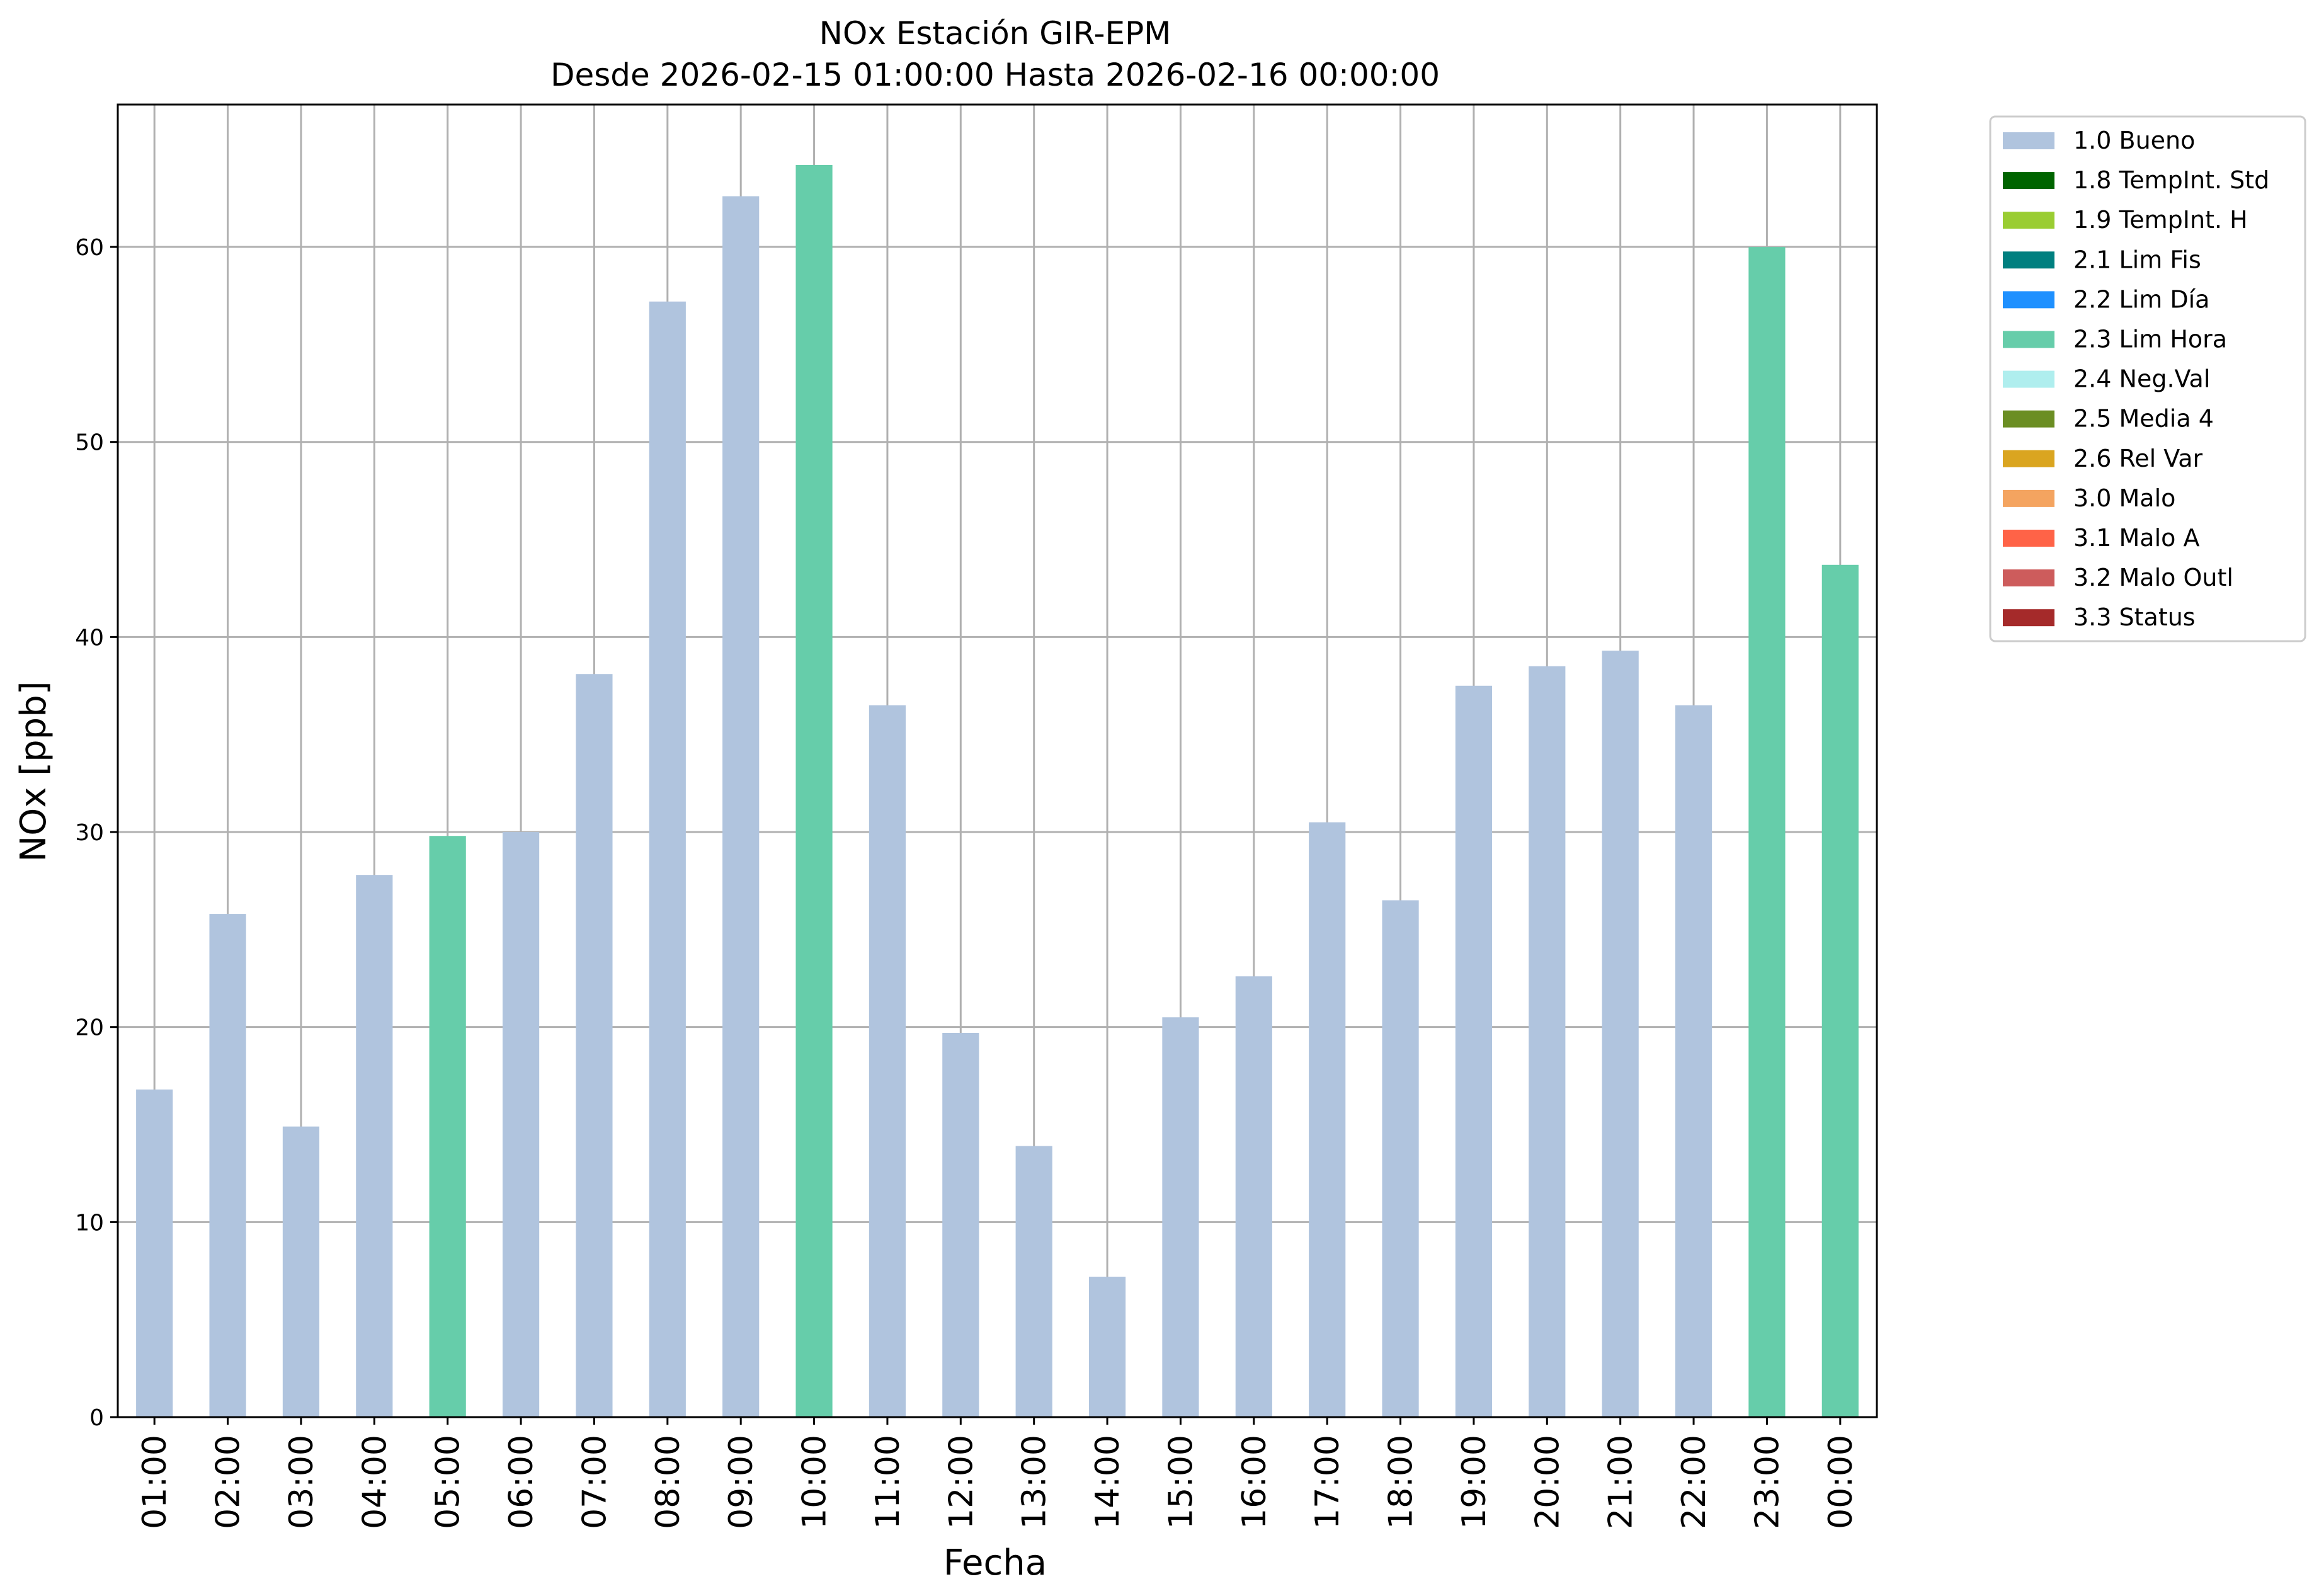  Describe the element at coordinates (1474, 1482) in the screenshot. I see `x-tick-label: 19:00` at that location.